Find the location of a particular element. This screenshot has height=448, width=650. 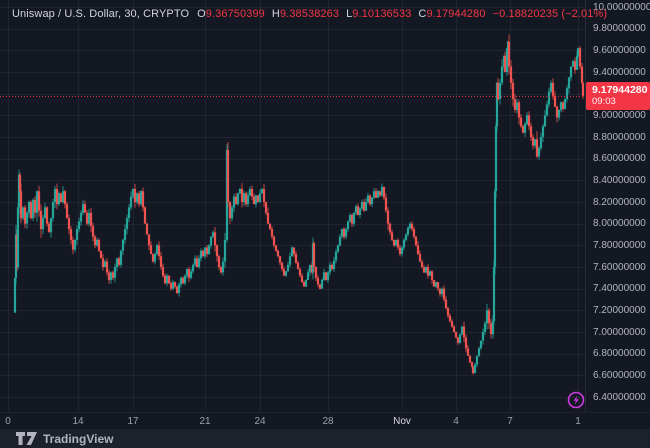

price-tick-label: 7.40000000 is located at coordinates (619, 289).